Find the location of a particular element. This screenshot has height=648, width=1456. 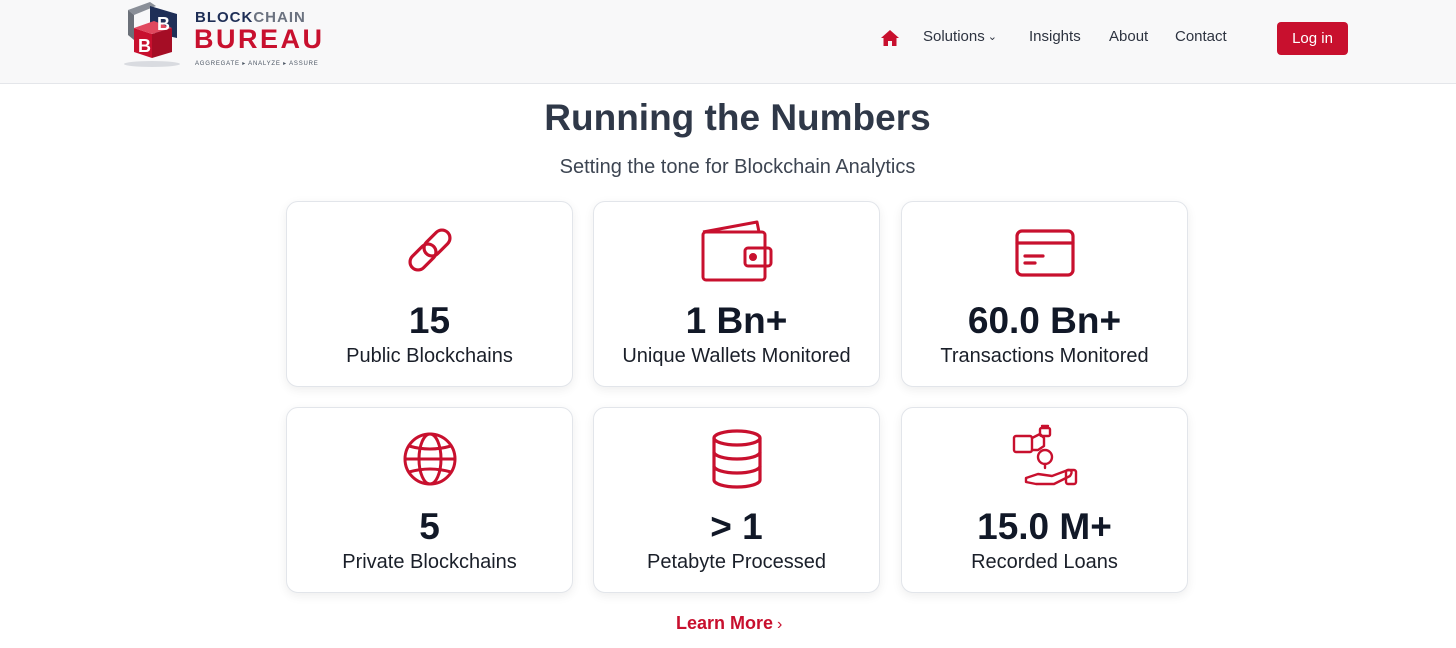

chevron-down-icon: ⌄ is located at coordinates (992, 37).